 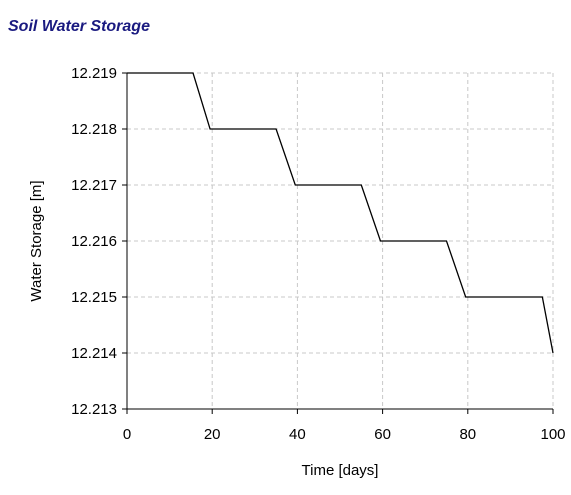 I want to click on y-tick-label: 12.219, so click(x=94, y=73).